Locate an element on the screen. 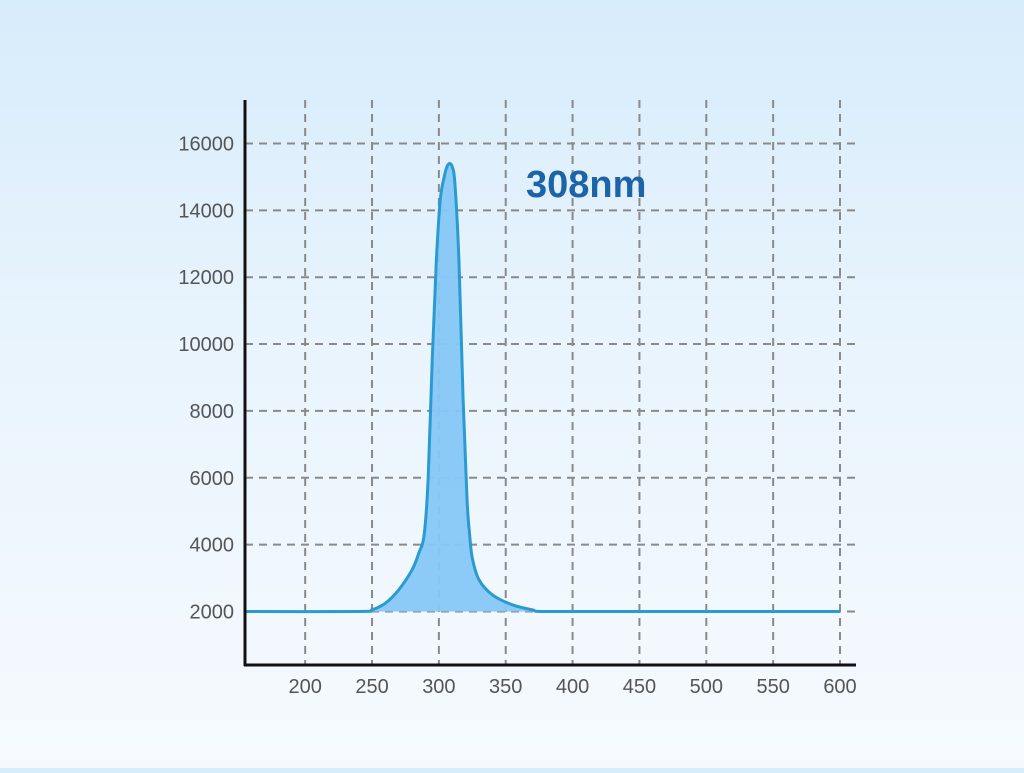 The image size is (1024, 773). peak-annotation: 308nm is located at coordinates (586, 185).